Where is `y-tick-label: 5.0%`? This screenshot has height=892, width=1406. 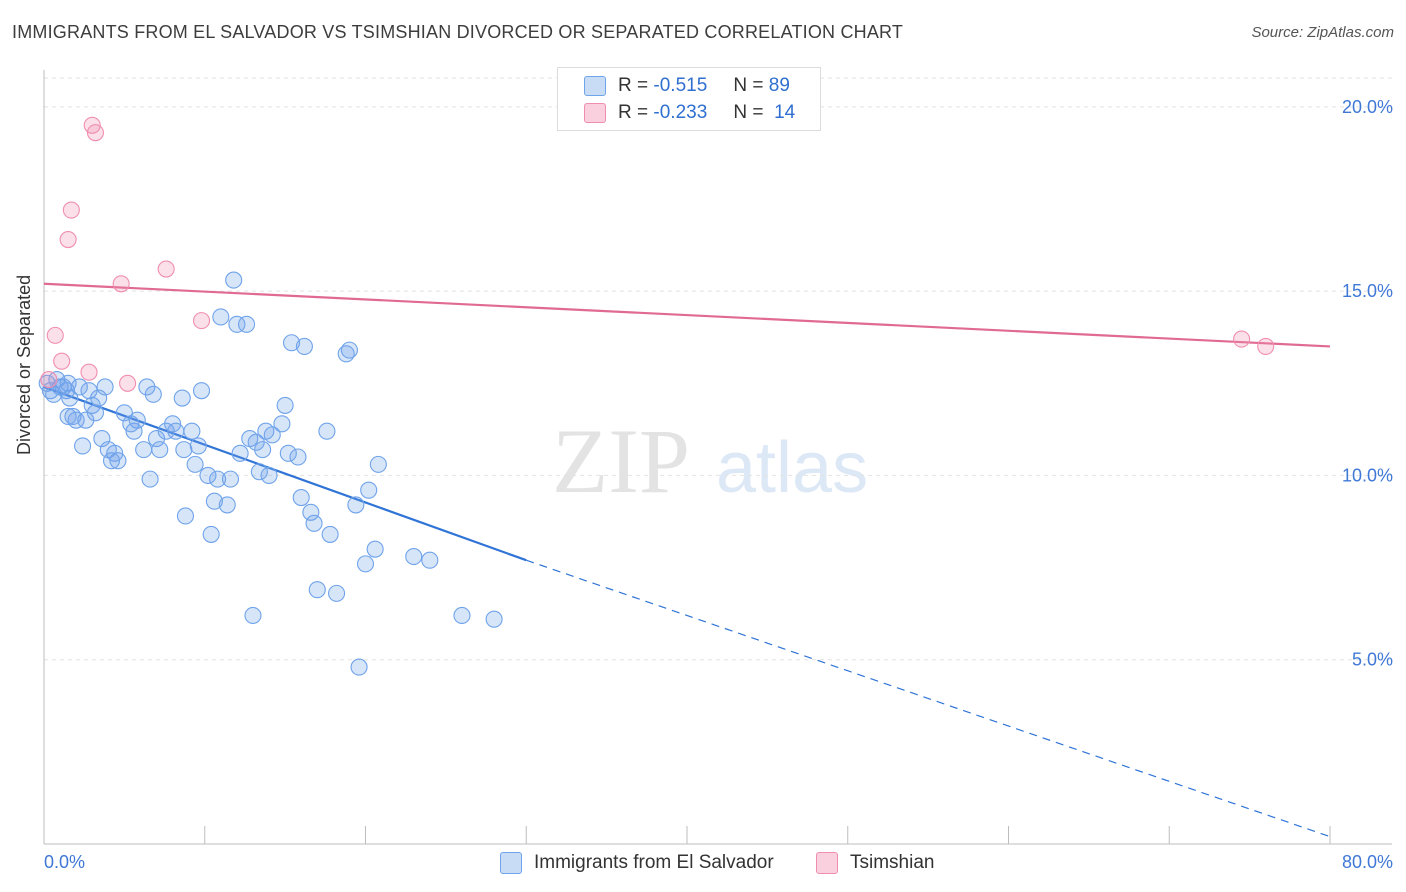
y-tick-label: 5.0% is located at coordinates (1372, 660).